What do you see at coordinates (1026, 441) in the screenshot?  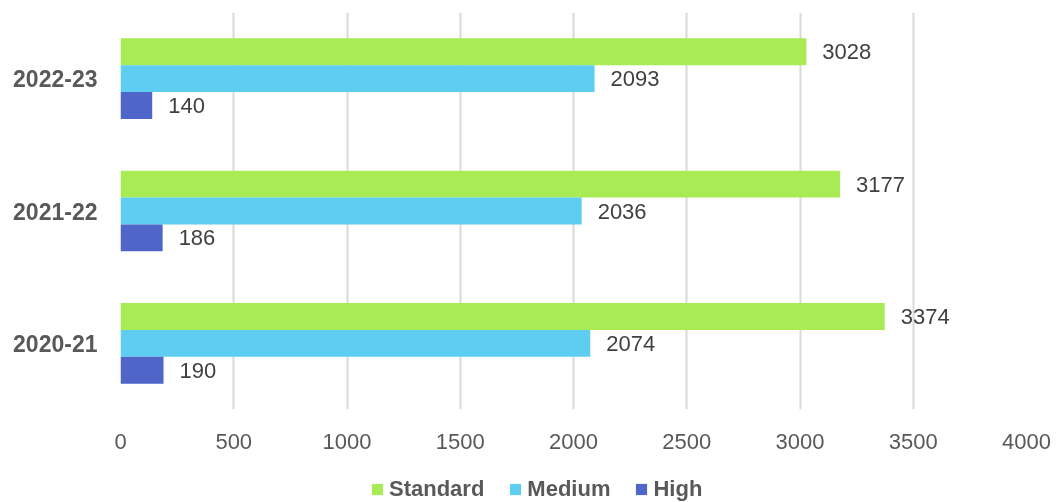 I see `x-tick-label: 4000` at bounding box center [1026, 441].